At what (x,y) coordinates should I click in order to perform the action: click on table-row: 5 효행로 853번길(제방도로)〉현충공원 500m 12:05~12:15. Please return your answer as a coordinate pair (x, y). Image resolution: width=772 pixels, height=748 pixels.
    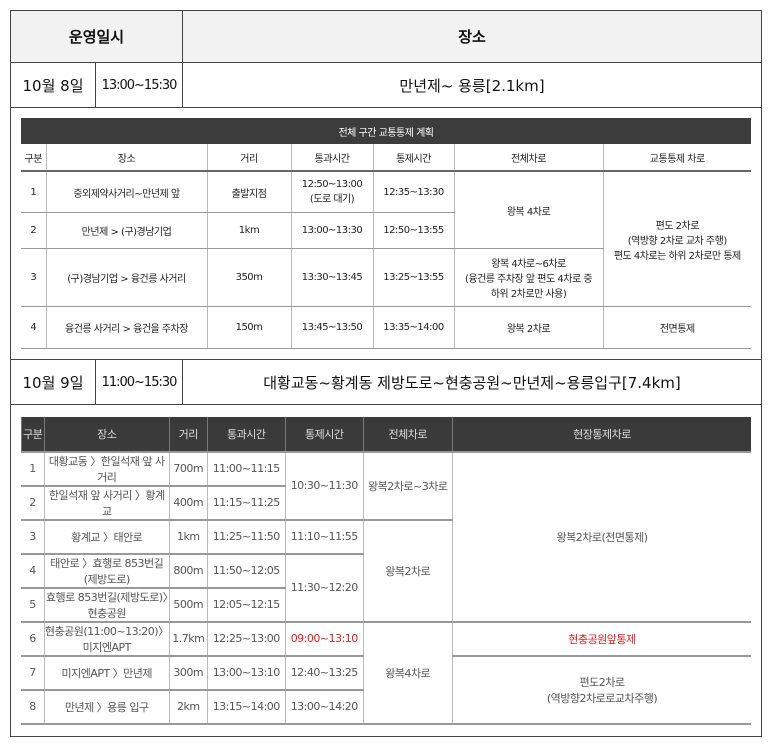
    Looking at the image, I should click on (386, 605).